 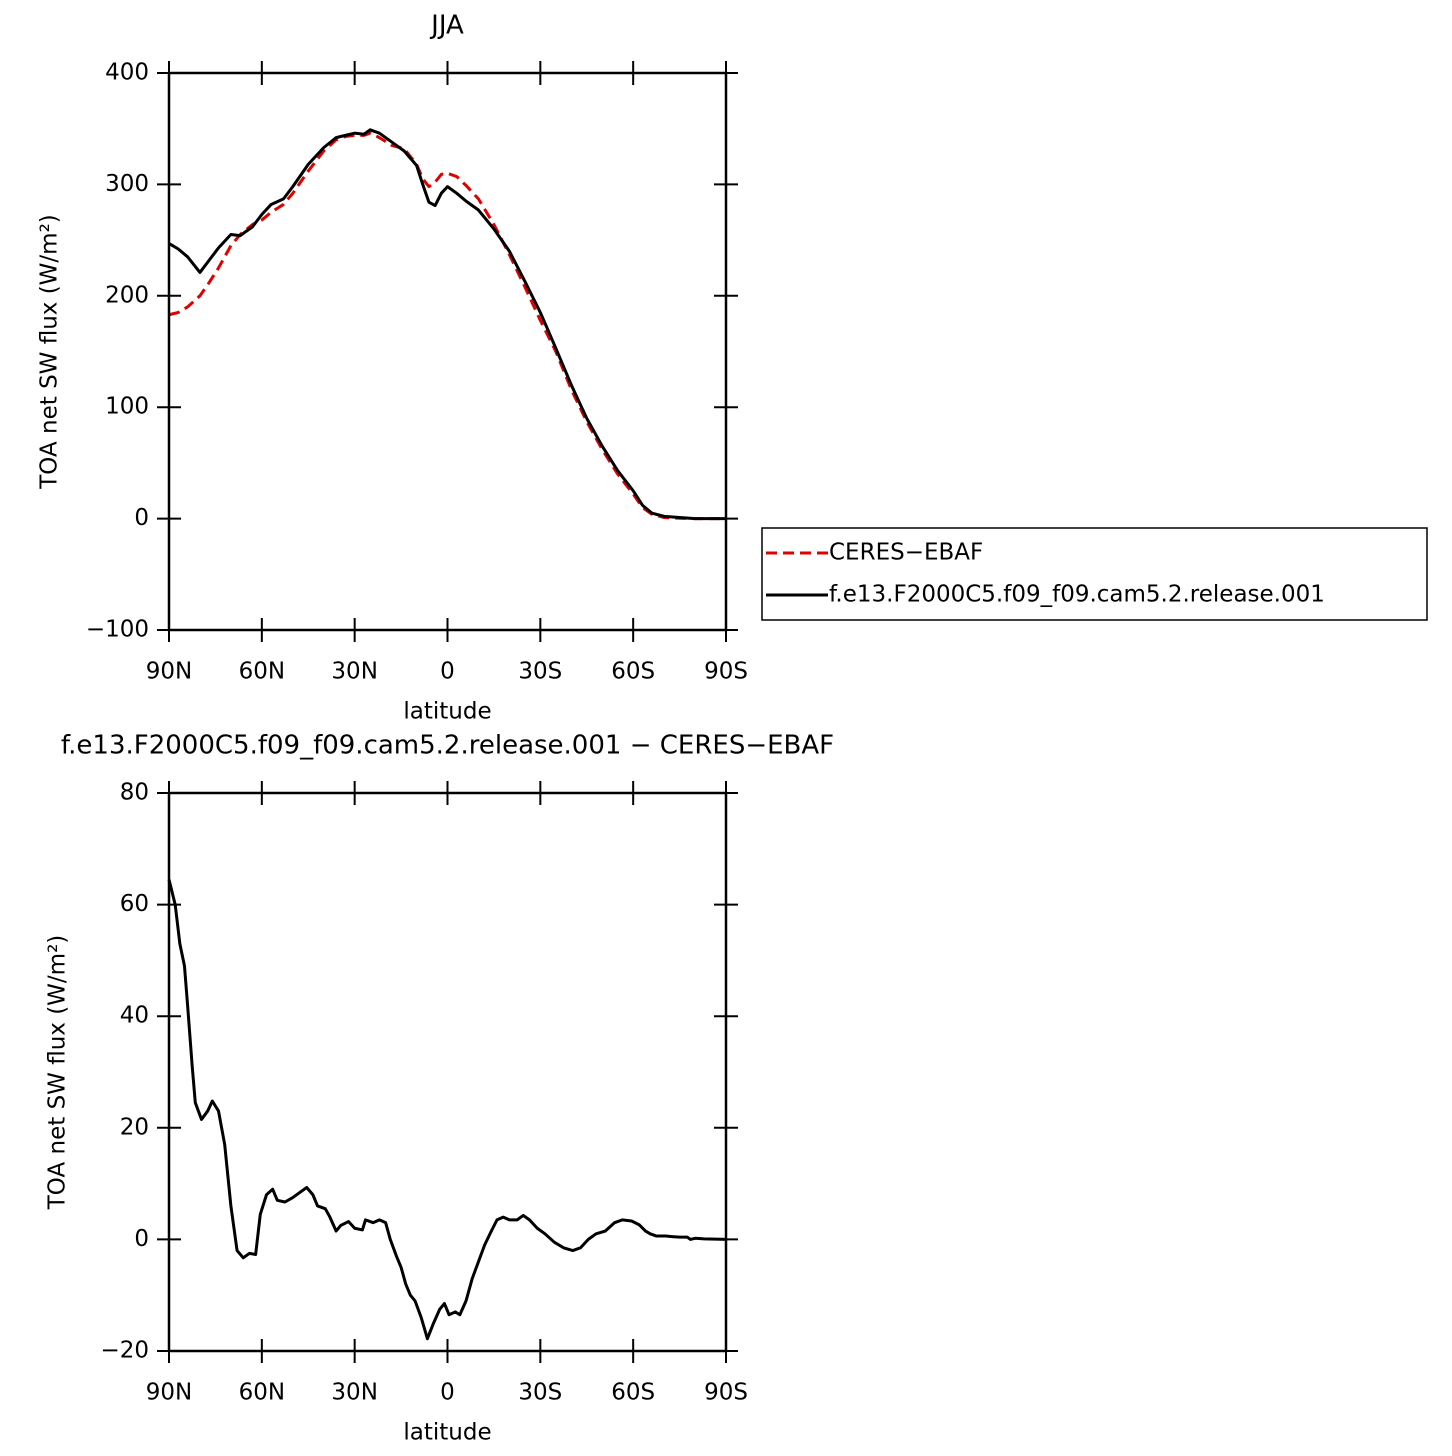 What do you see at coordinates (134, 793) in the screenshot?
I see `y-tick-label: 80` at bounding box center [134, 793].